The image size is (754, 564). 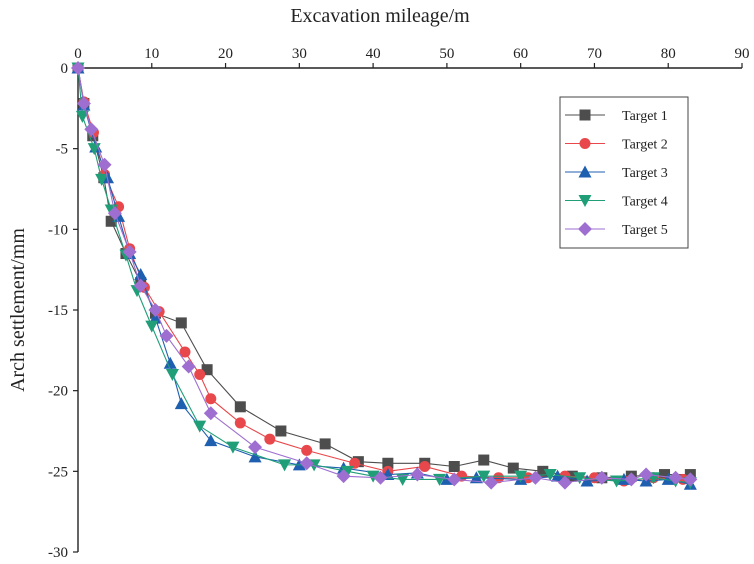 I want to click on legend-label: Target 1, so click(x=645, y=116).